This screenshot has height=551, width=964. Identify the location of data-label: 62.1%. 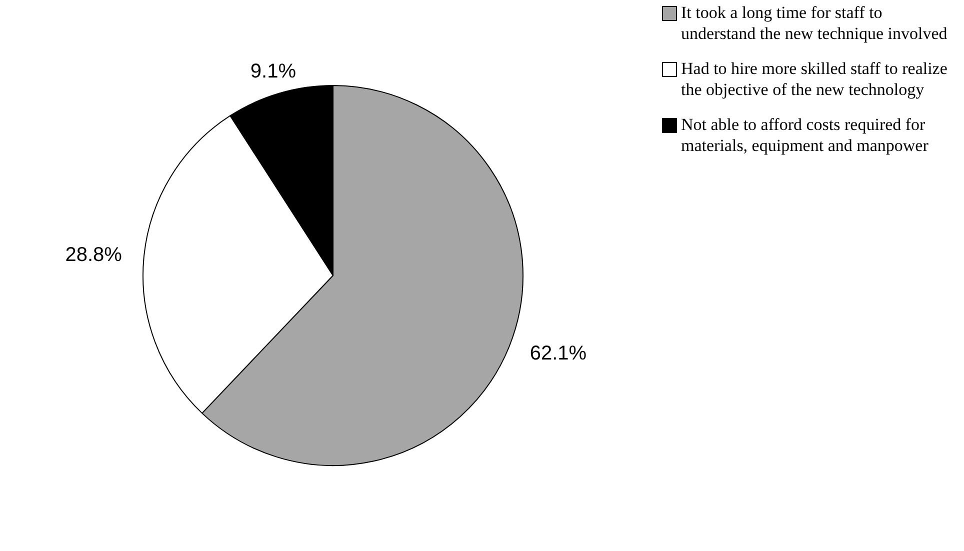
(558, 353).